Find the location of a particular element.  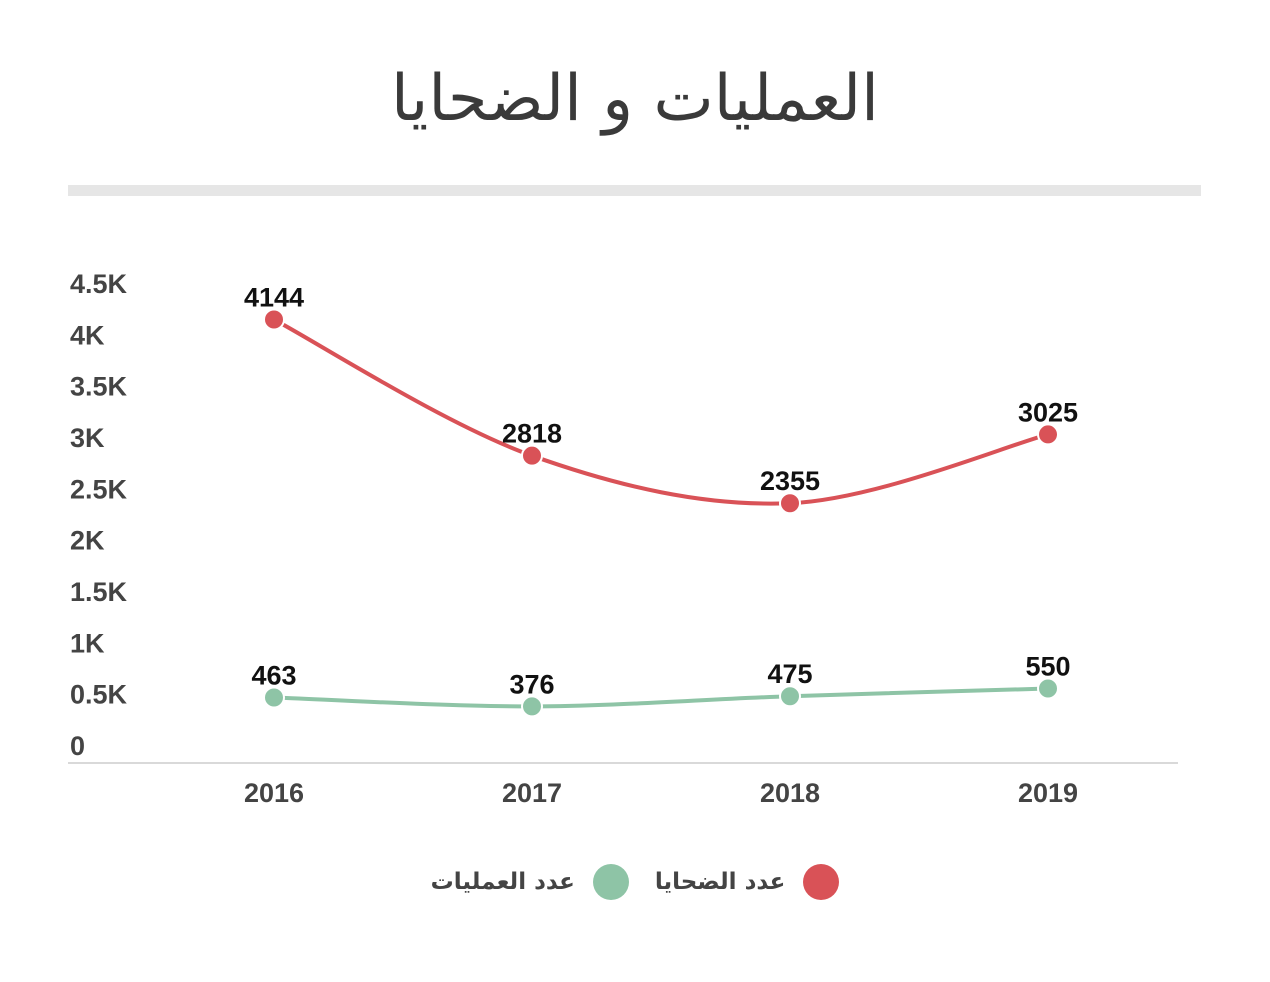

y-tick-label: 1K is located at coordinates (87, 643).